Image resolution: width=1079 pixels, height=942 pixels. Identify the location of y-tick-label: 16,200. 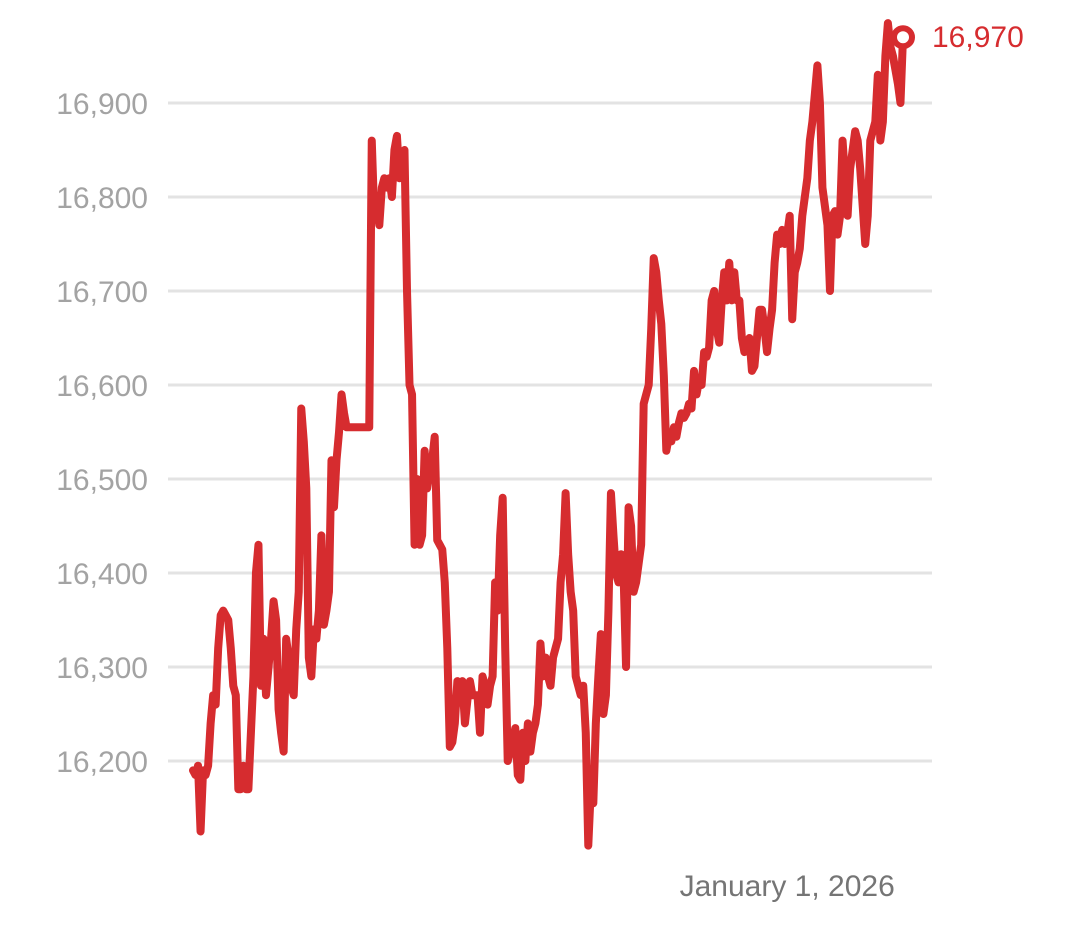
(102, 762).